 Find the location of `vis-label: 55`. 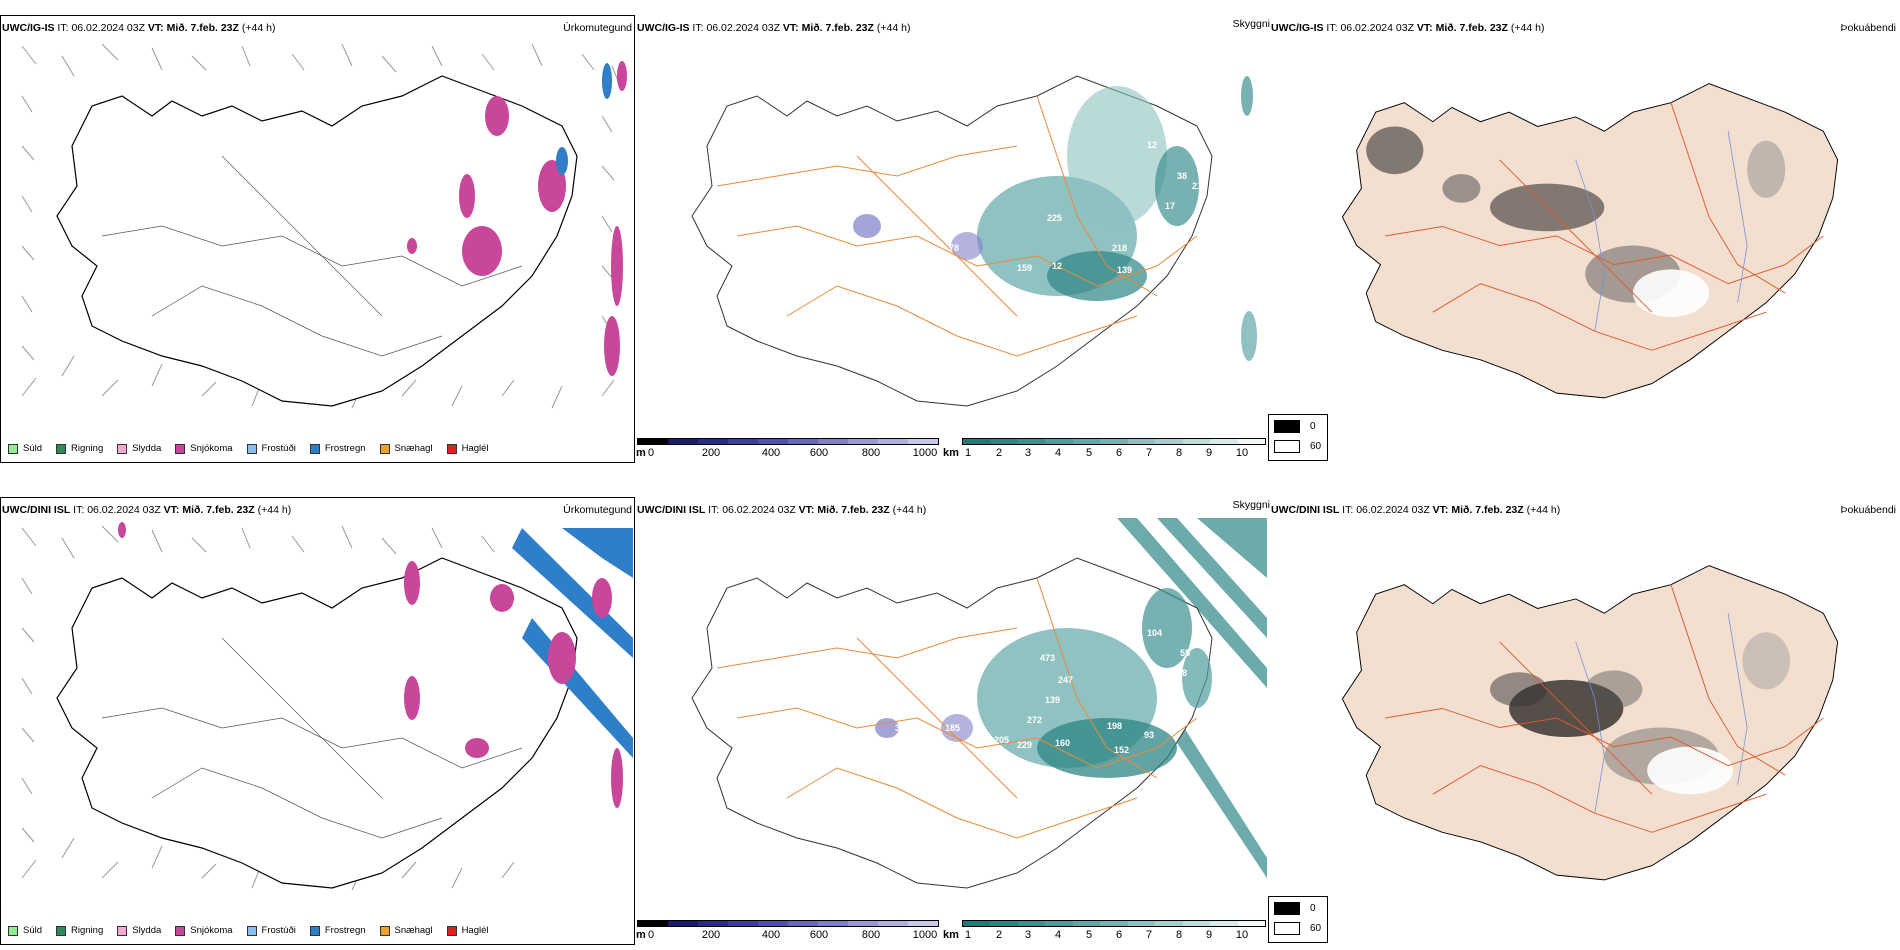

vis-label: 55 is located at coordinates (1185, 653).